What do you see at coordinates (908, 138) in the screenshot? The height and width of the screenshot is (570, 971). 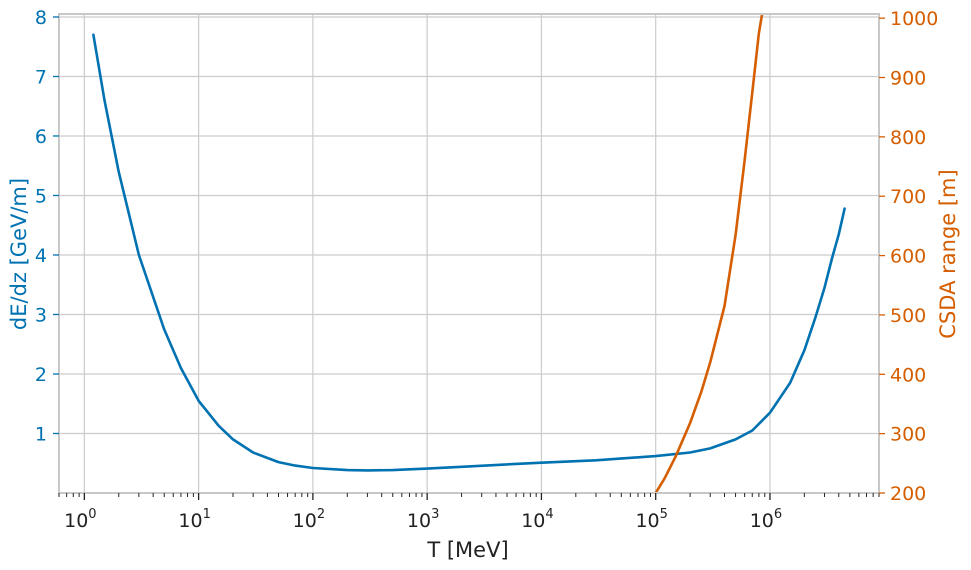 I see `right-tick-label: 800` at bounding box center [908, 138].